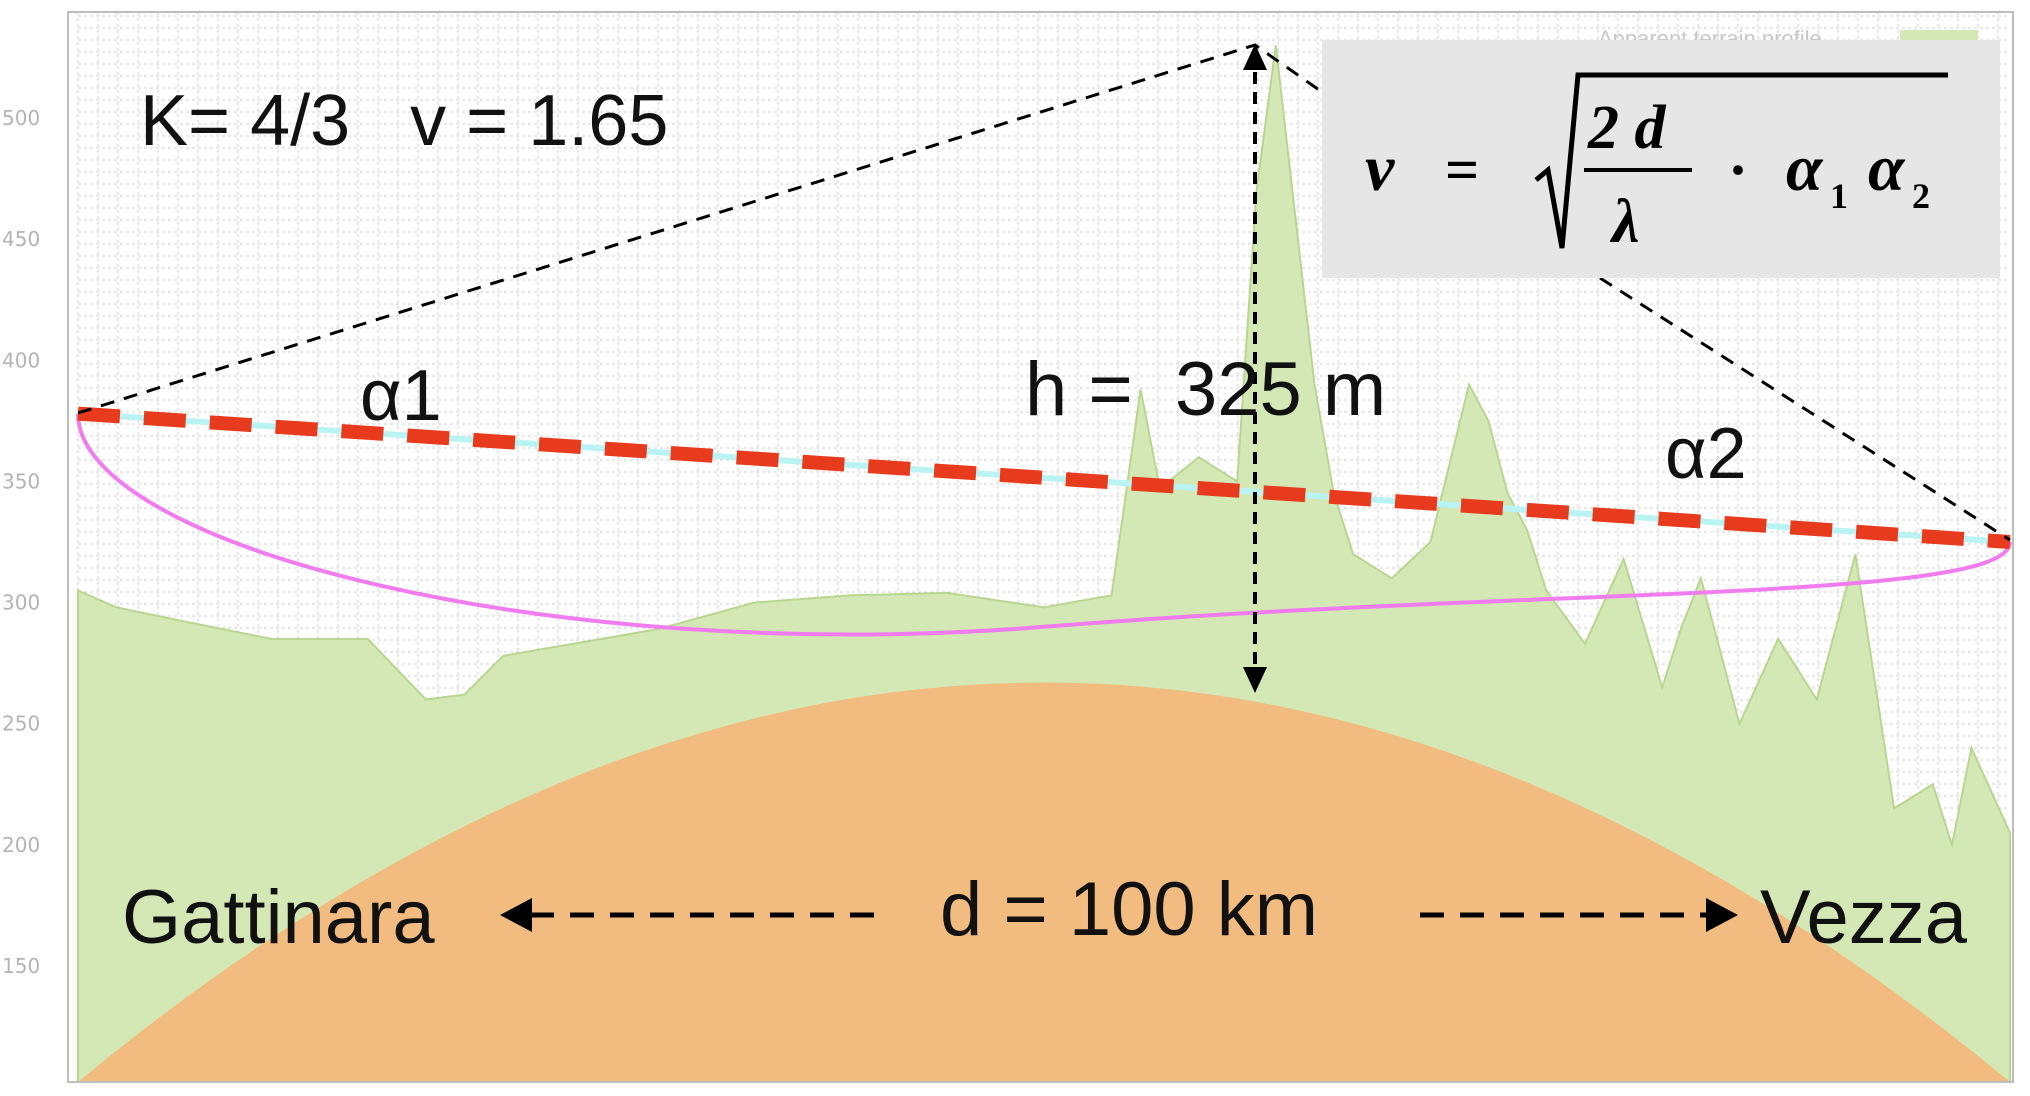  What do you see at coordinates (516, 915) in the screenshot?
I see `distance-arrow-left-head` at bounding box center [516, 915].